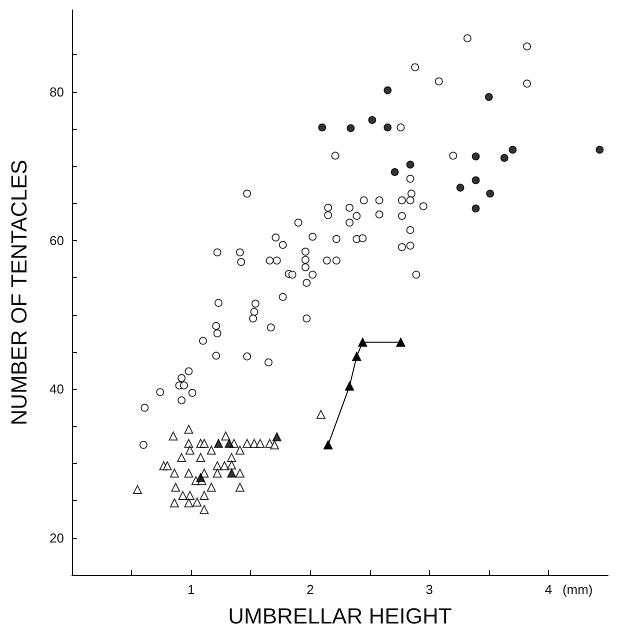  I want to click on y-tick-label: 80, so click(57, 92).